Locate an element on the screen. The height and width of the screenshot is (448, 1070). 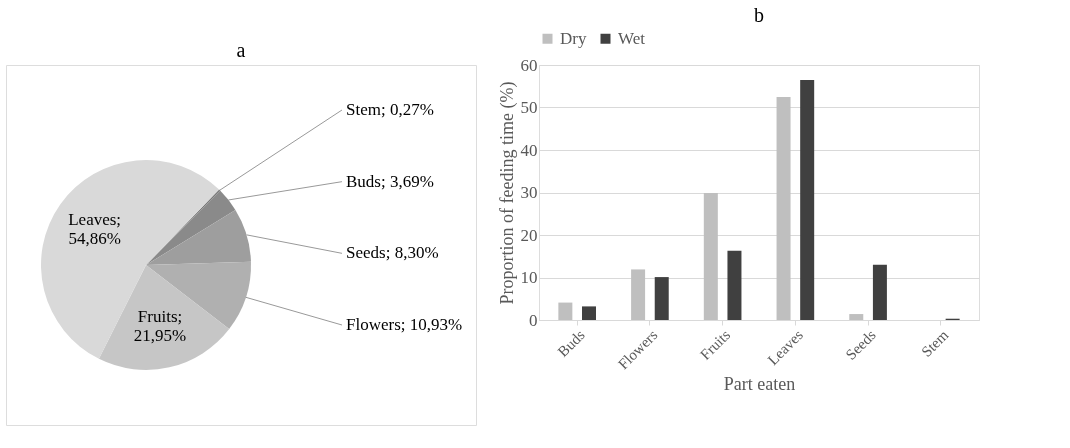
y-tick-label: 20 is located at coordinates (529, 235).